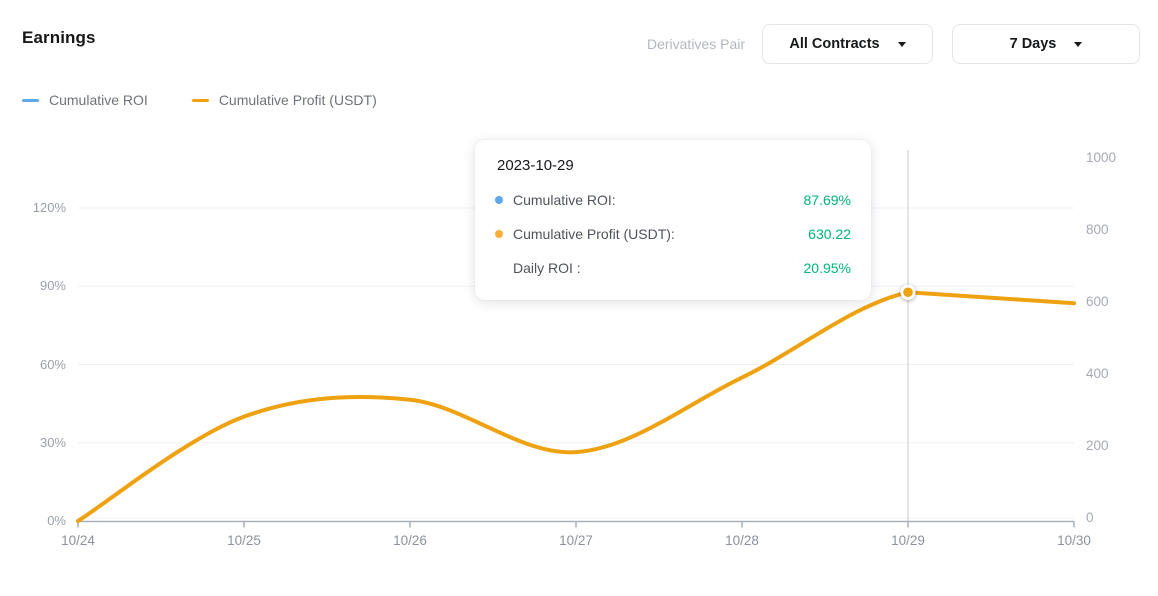 This screenshot has height=596, width=1158. I want to click on x-tick-label: 10/27, so click(576, 540).